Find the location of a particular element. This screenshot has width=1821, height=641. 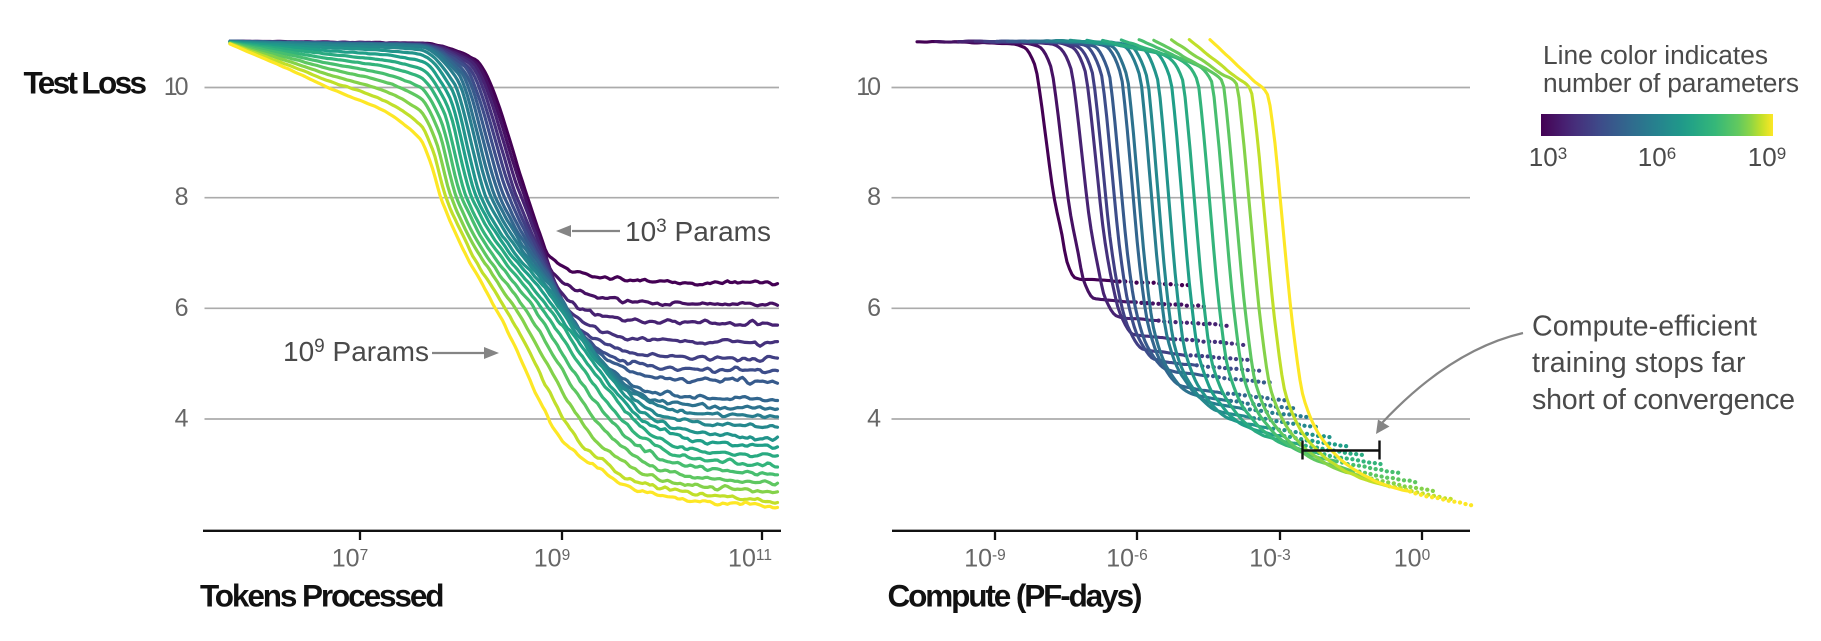

svg-text: Test Loss is located at coordinates (86, 83).